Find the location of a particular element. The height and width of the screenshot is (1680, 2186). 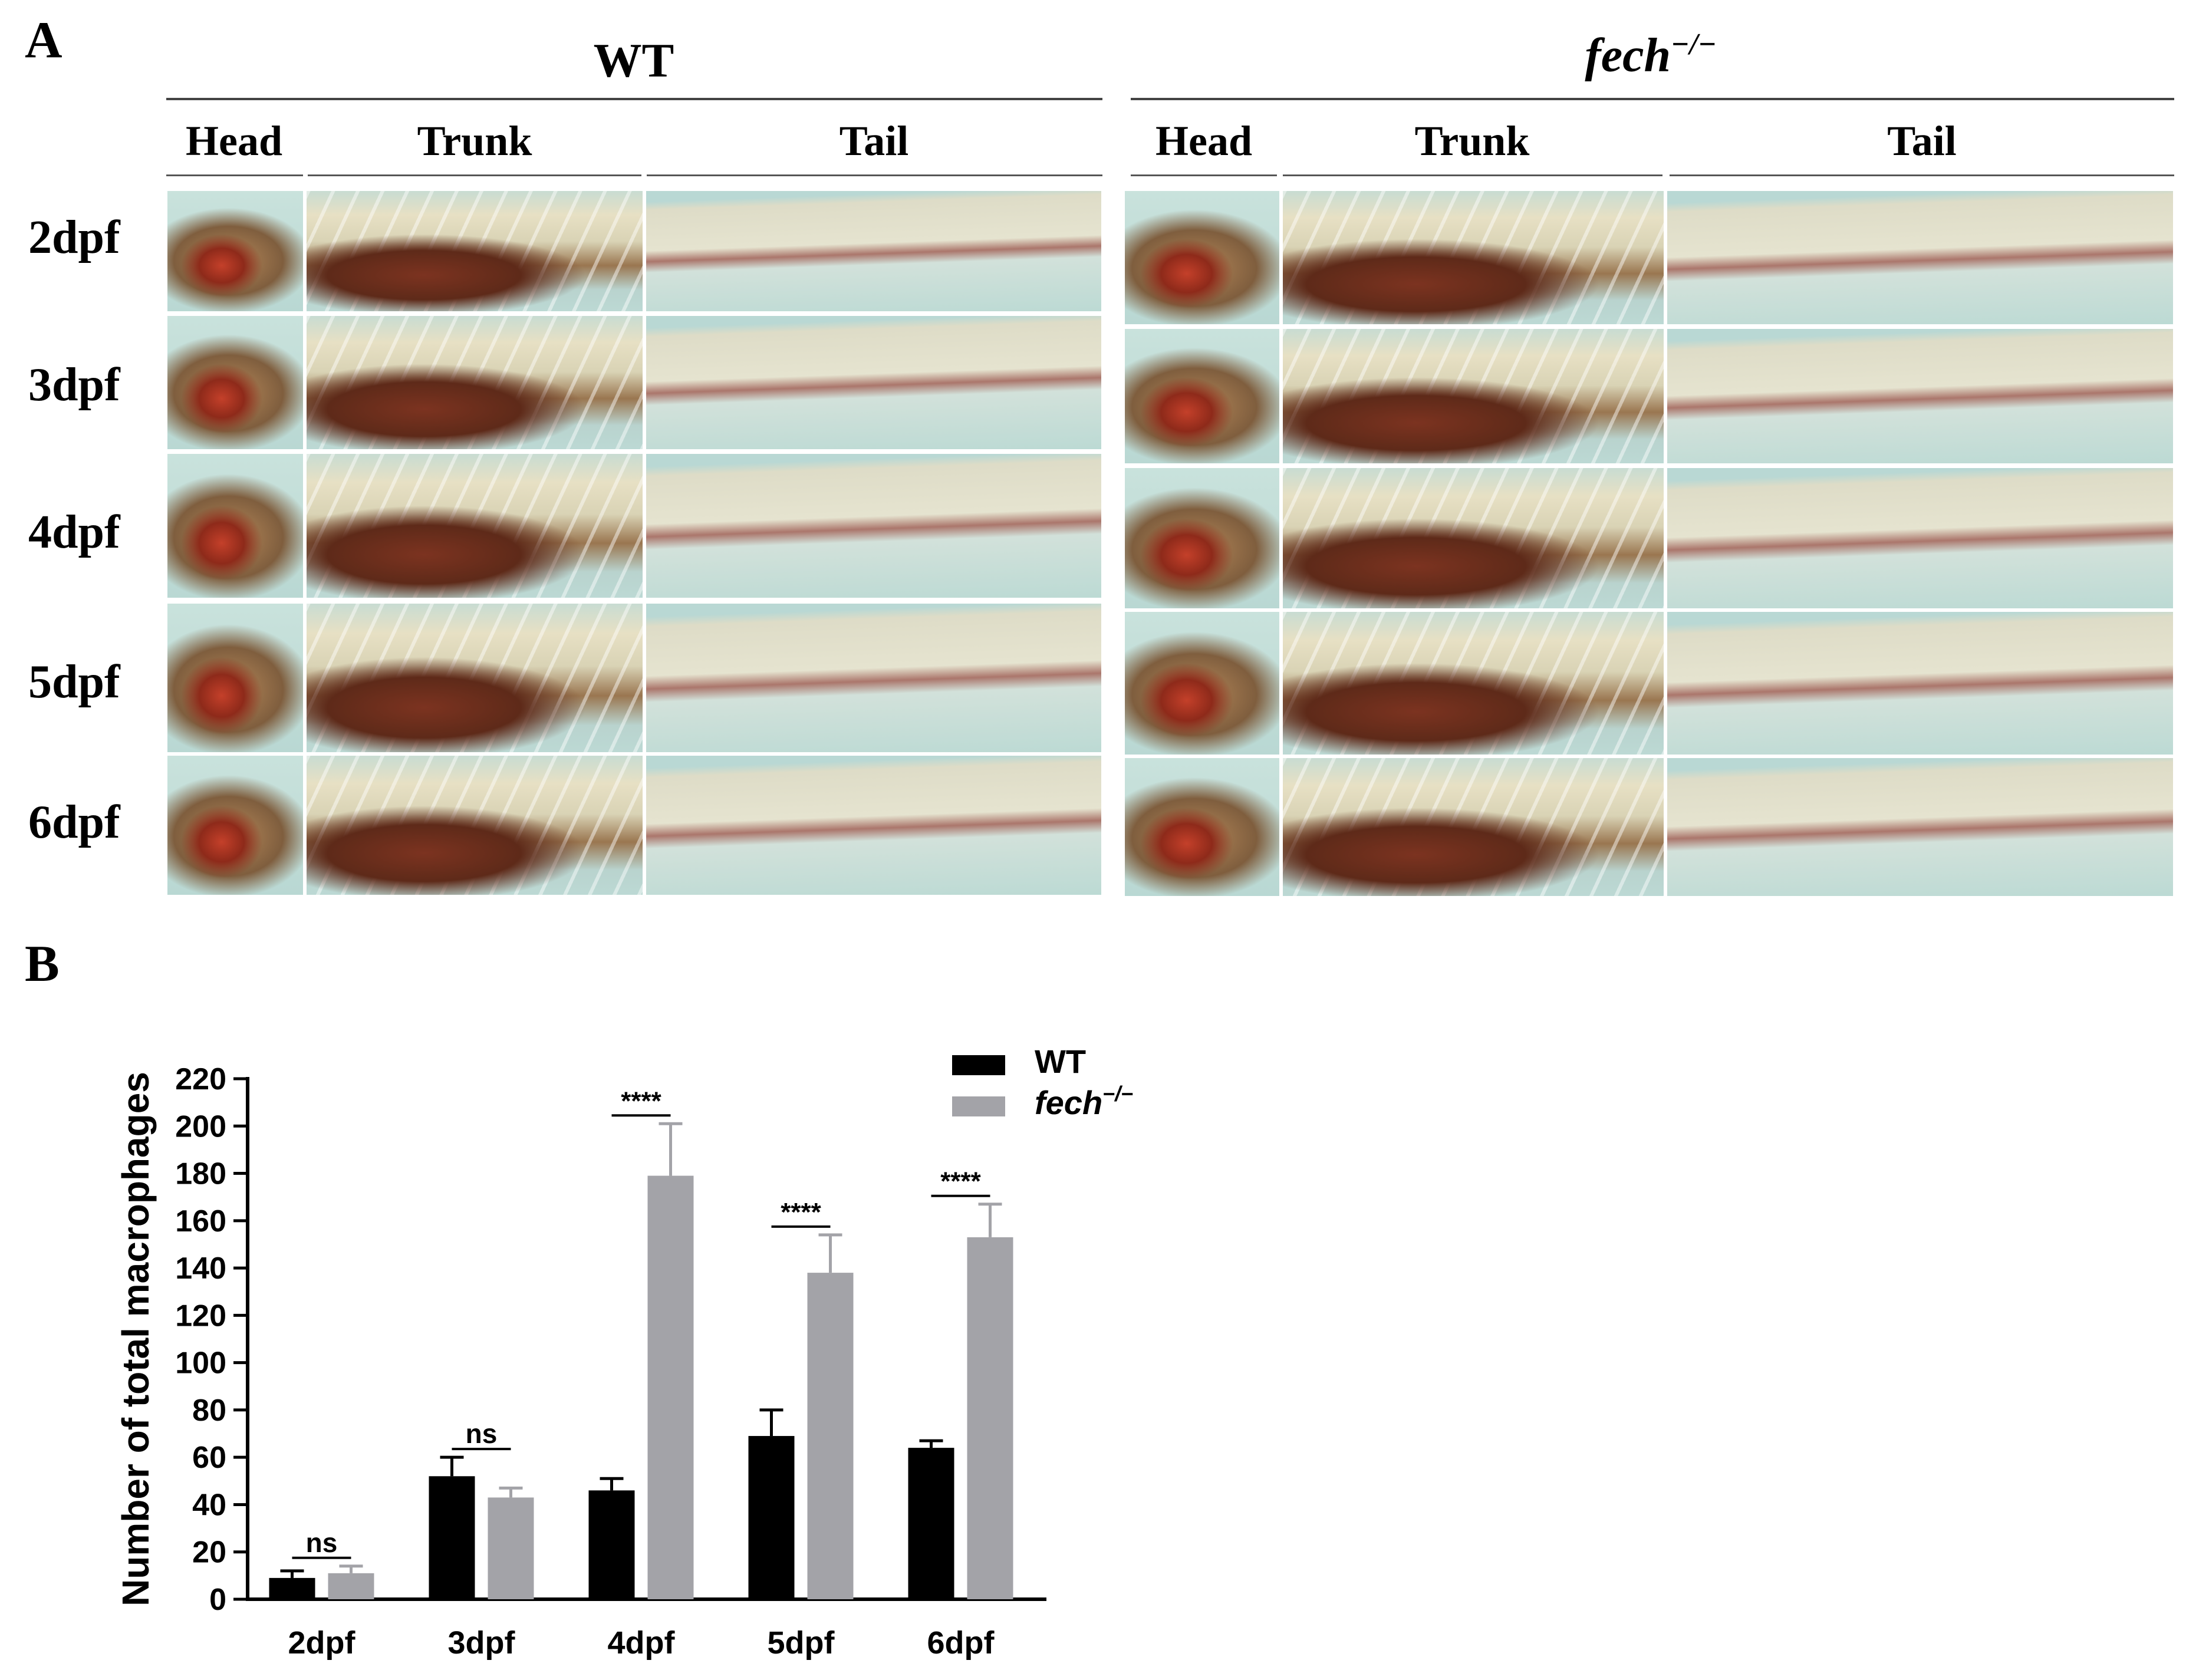

fech-5dpf-trunk-image is located at coordinates (1473, 683).